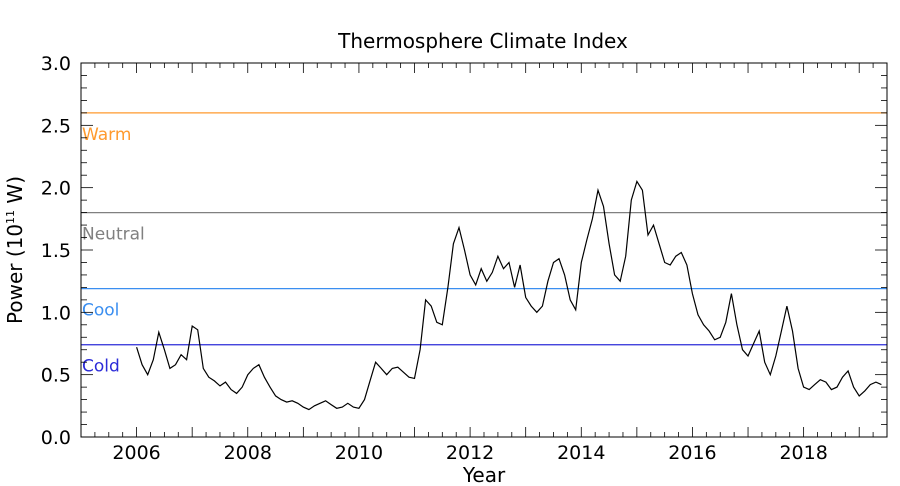  I want to click on y-tick-label: 3.0, so click(56, 64).